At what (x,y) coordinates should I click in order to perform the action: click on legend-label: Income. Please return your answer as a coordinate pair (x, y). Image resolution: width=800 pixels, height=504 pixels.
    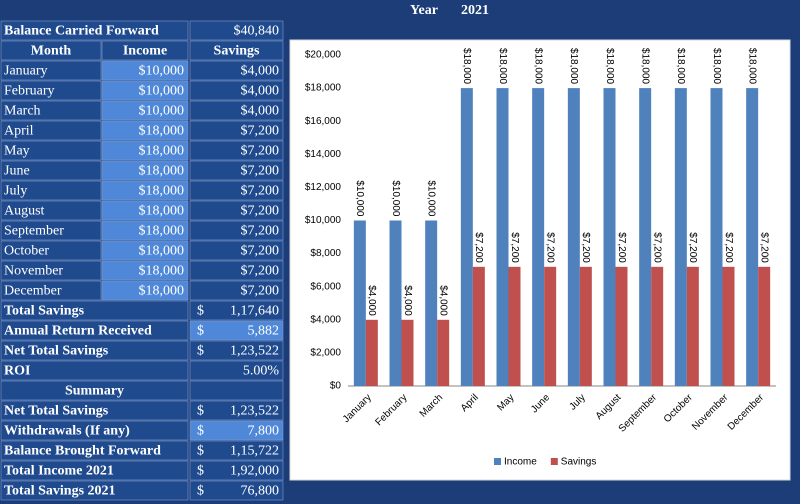
    Looking at the image, I should click on (520, 462).